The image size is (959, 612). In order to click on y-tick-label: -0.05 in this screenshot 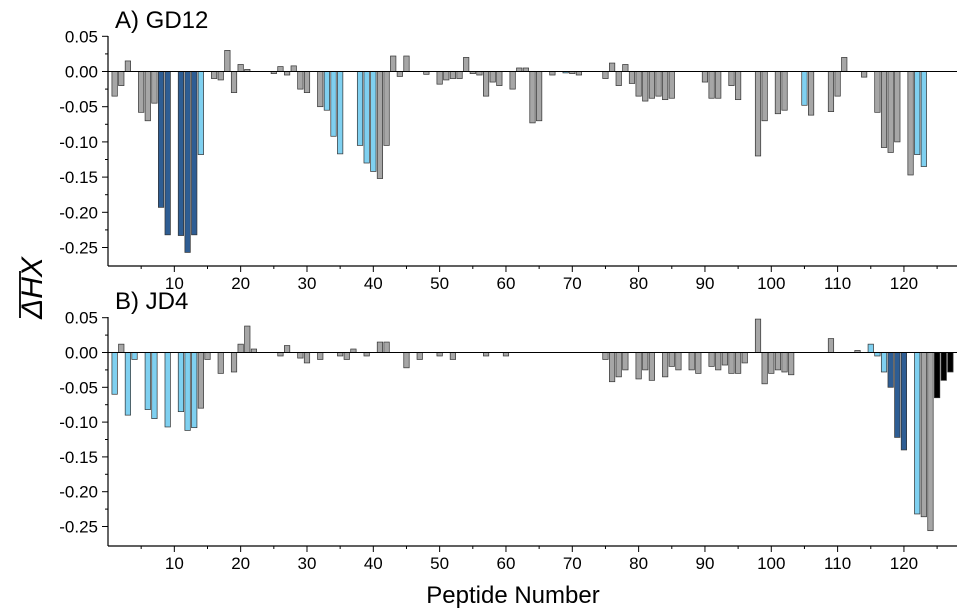, I will do `click(78, 387)`.